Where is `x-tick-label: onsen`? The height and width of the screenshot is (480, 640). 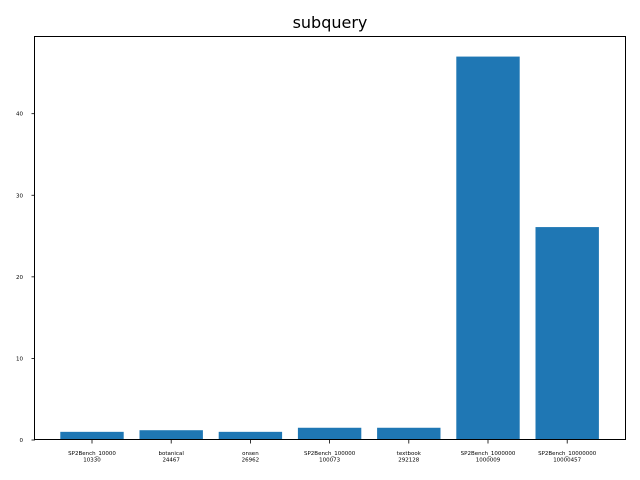 x-tick-label: onsen is located at coordinates (250, 454).